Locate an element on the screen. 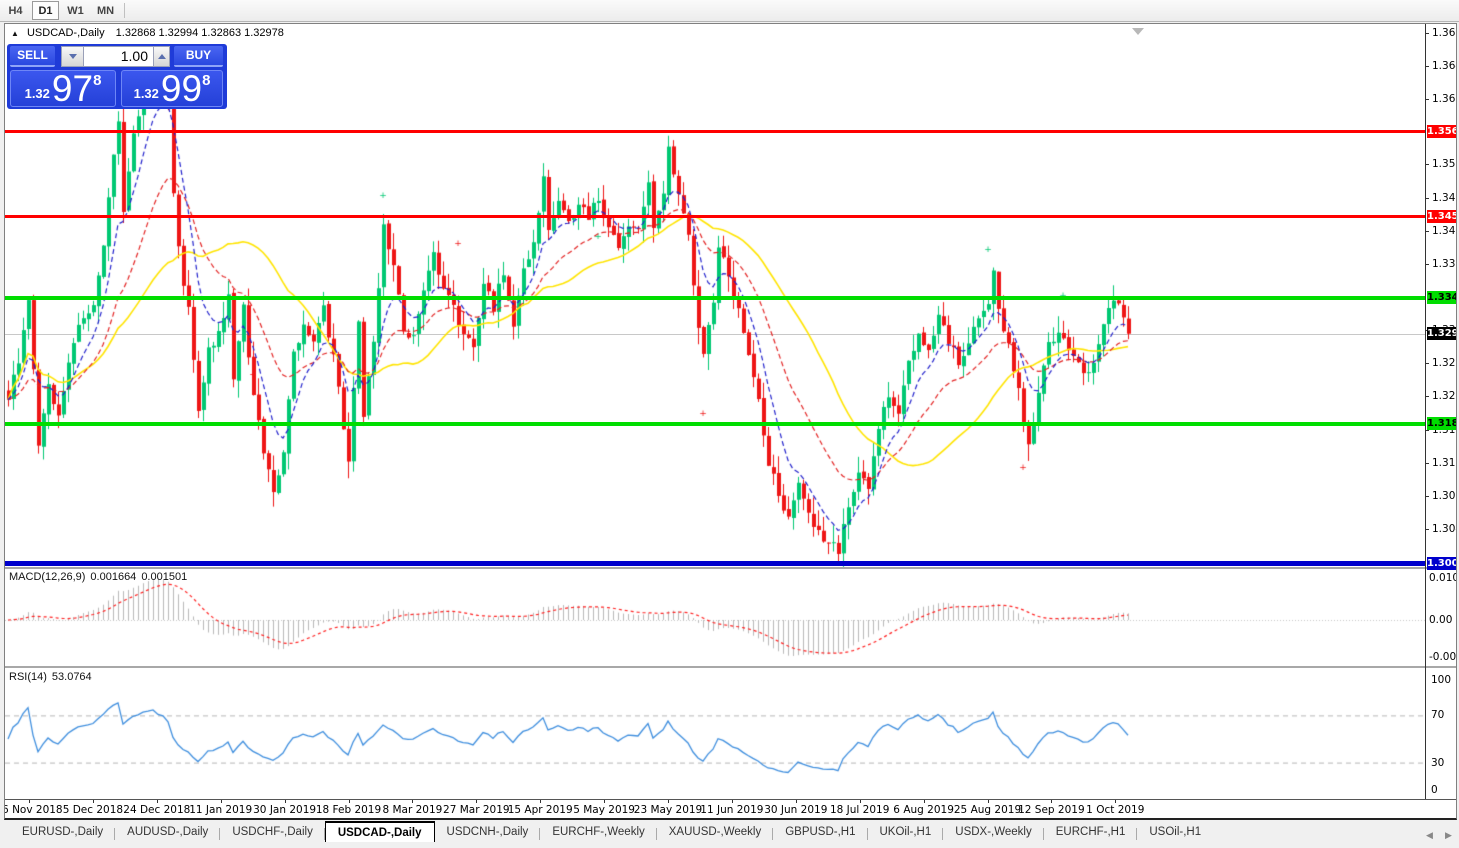 Image resolution: width=1459 pixels, height=848 pixels. sell-price-display: 1.32 97 8 is located at coordinates (63, 88).